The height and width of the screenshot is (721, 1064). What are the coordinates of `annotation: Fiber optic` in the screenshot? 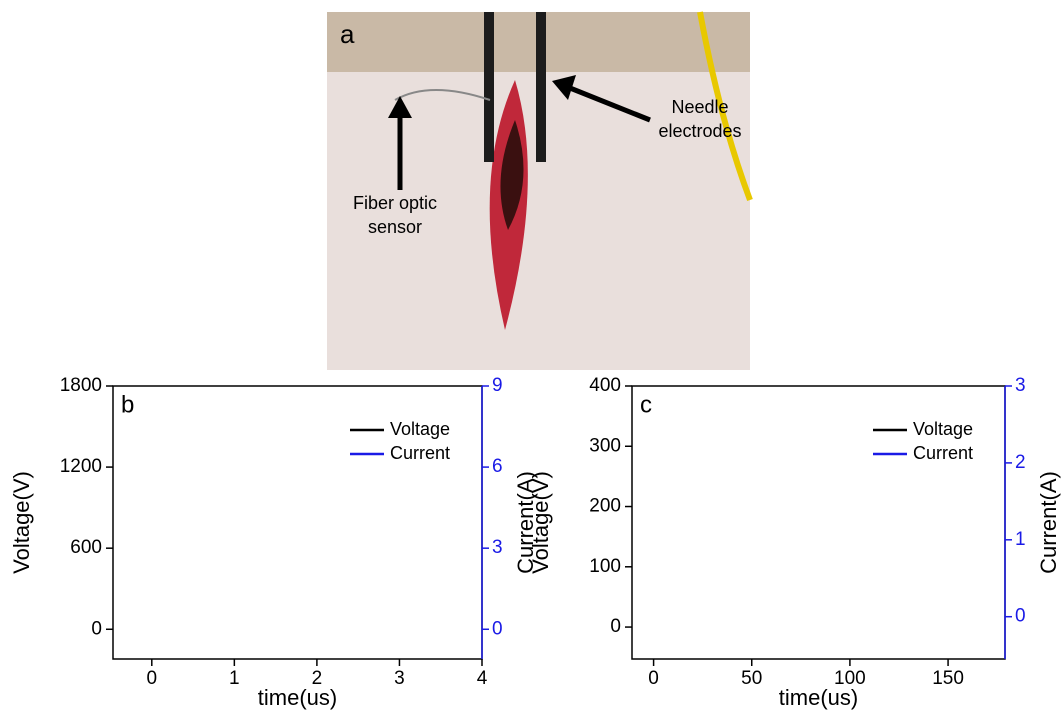 It's located at (395, 203).